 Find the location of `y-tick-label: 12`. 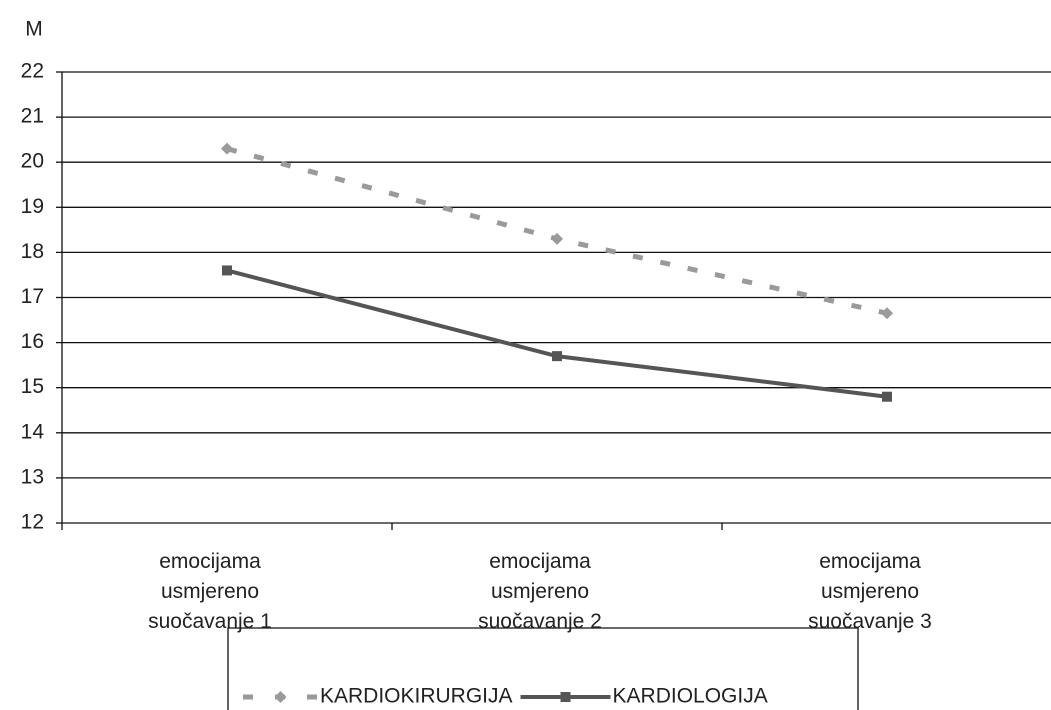

y-tick-label: 12 is located at coordinates (32, 522).